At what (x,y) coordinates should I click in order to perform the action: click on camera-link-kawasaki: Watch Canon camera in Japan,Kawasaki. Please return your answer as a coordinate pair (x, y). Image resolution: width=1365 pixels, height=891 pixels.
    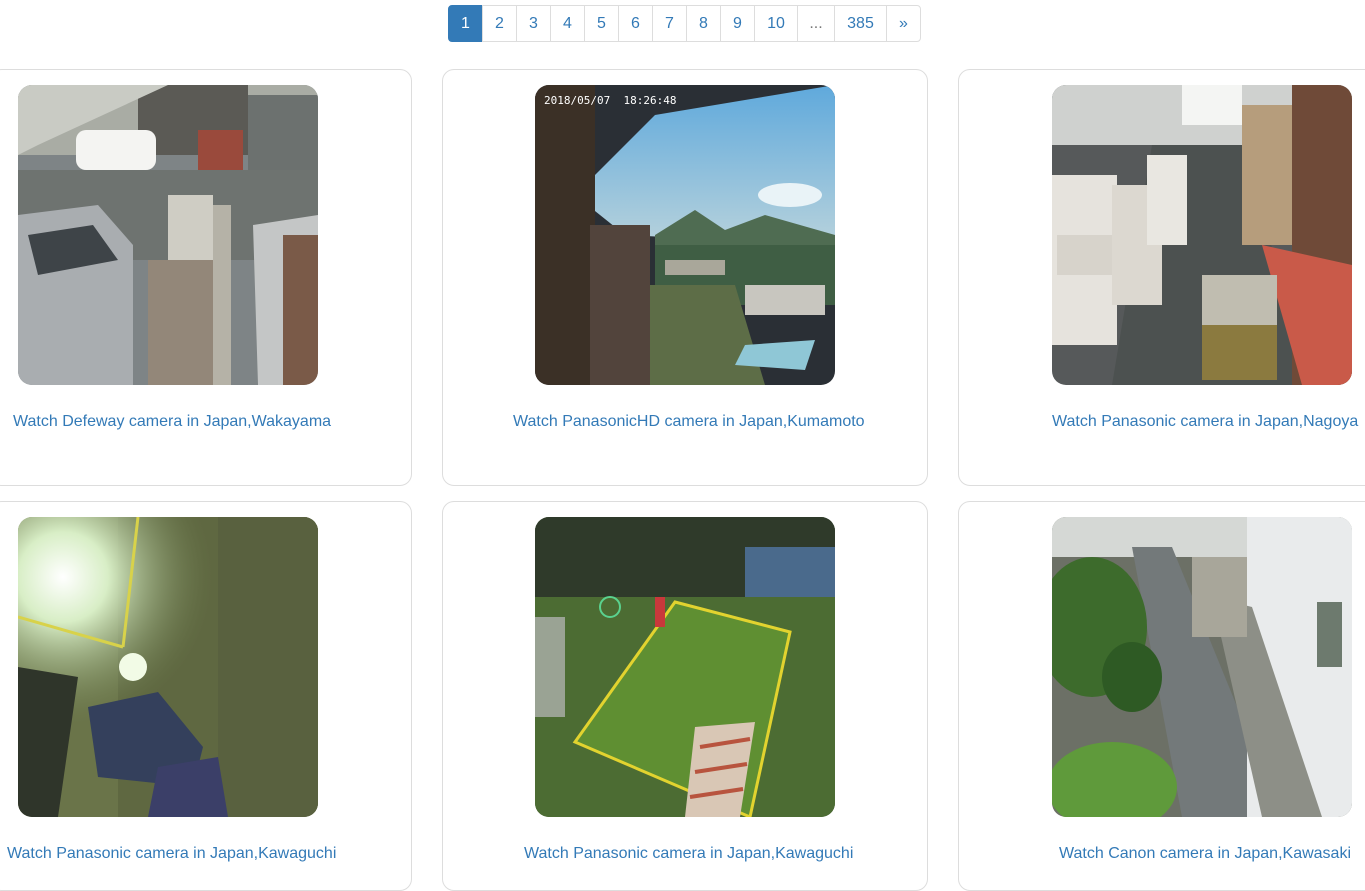
    Looking at the image, I should click on (1205, 853).